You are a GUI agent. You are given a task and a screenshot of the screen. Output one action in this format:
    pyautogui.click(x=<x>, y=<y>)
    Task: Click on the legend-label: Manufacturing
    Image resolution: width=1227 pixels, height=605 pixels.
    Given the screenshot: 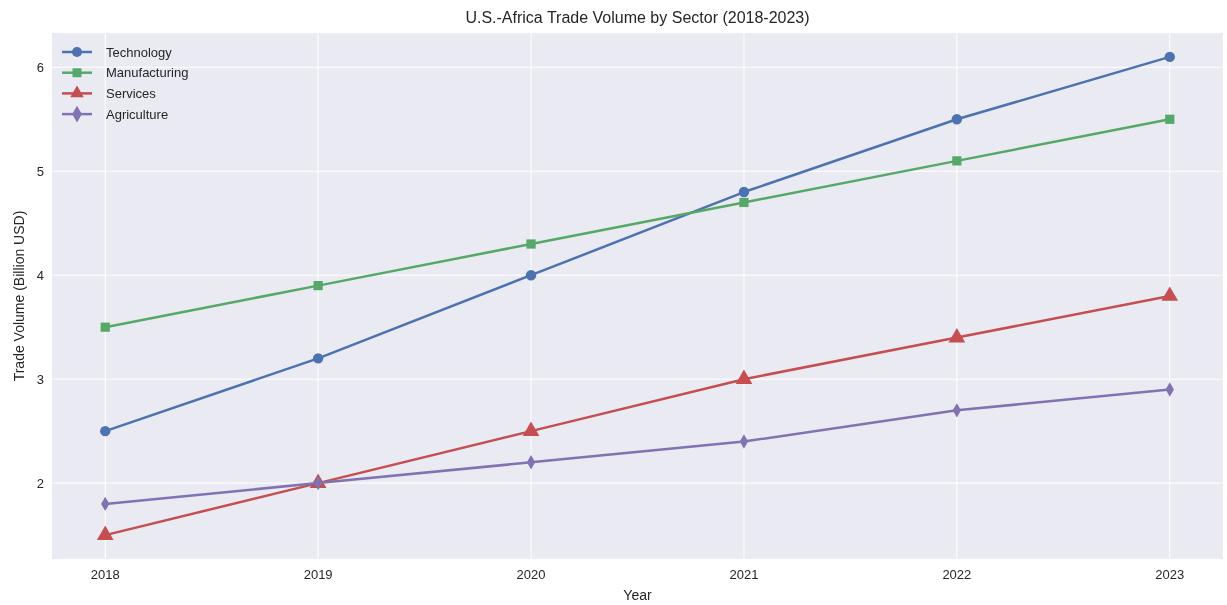 What is the action you would take?
    pyautogui.click(x=147, y=73)
    